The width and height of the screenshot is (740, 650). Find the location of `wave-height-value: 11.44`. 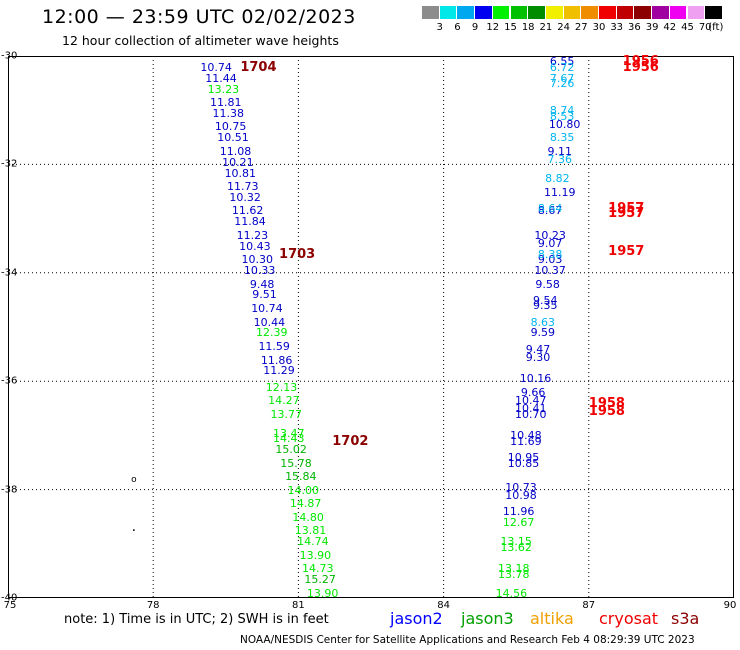

wave-height-value: 11.44 is located at coordinates (221, 78).